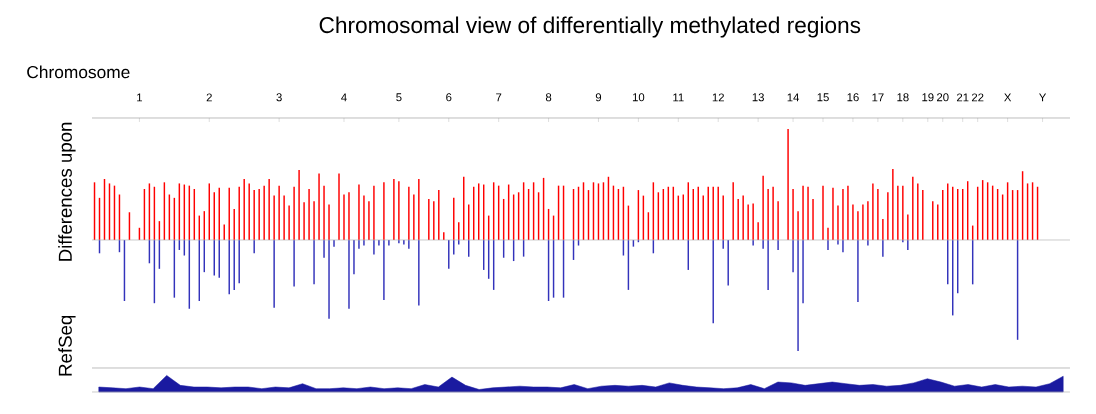  I want to click on x-tick-label: 17, so click(878, 97).